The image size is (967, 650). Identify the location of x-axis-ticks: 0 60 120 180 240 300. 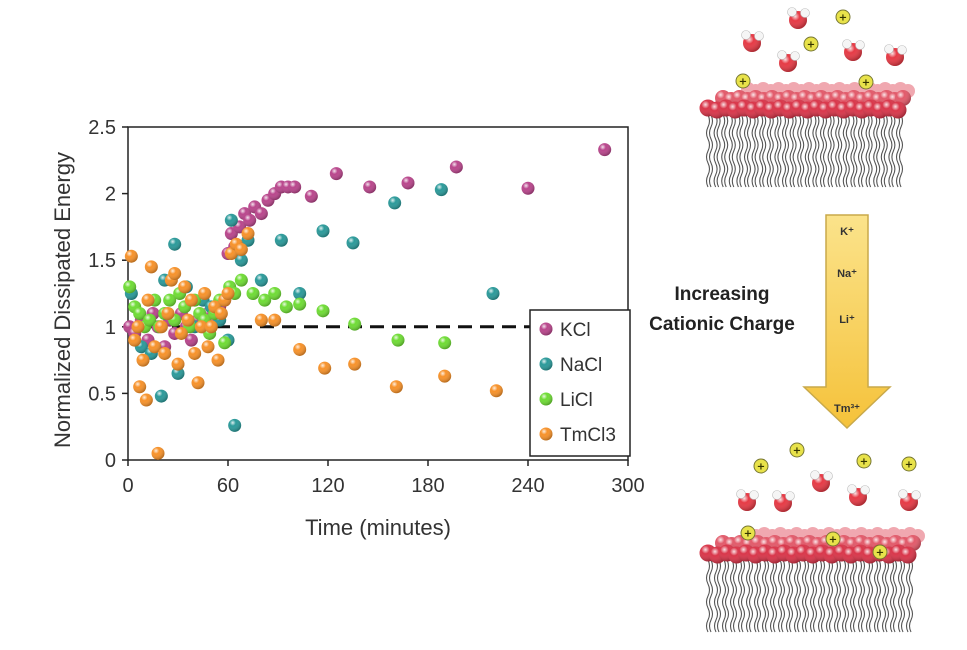
(383, 478).